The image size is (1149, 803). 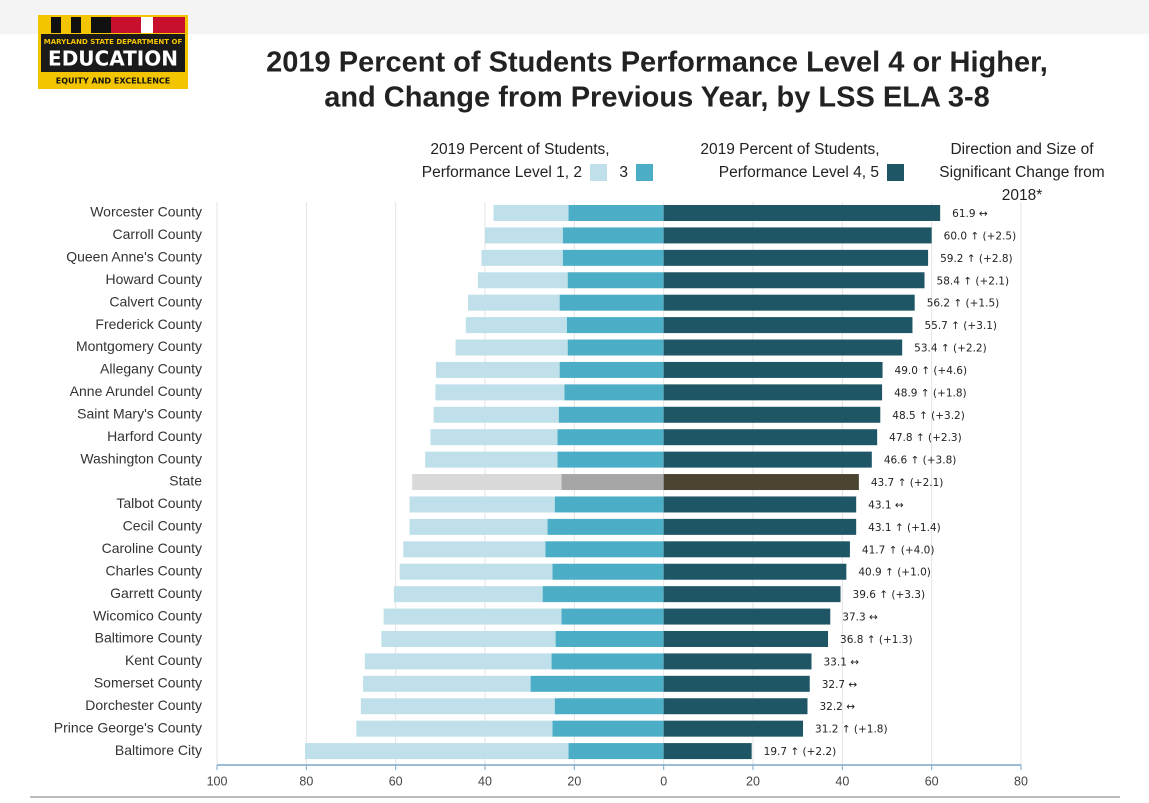 What do you see at coordinates (931, 371) in the screenshot?
I see `value-label: 49.0 ↑ (+4.6)` at bounding box center [931, 371].